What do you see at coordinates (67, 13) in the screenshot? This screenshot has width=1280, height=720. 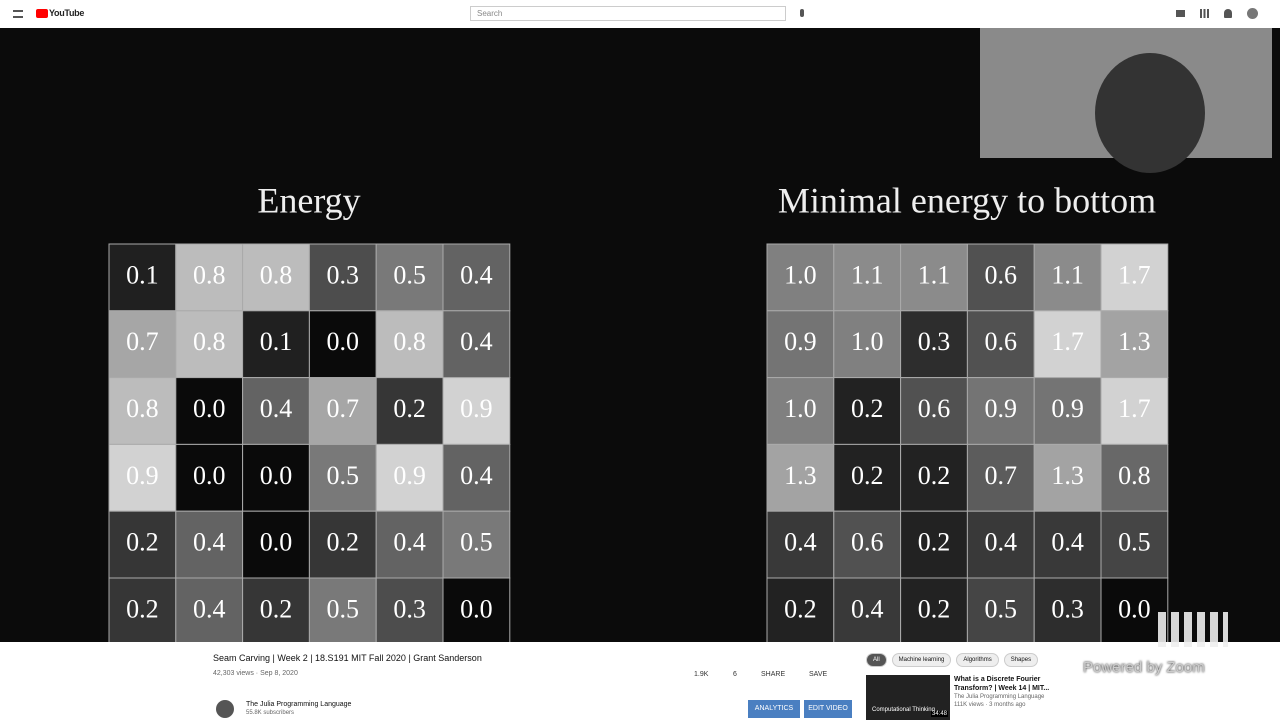 I see `logo: YouTube` at bounding box center [67, 13].